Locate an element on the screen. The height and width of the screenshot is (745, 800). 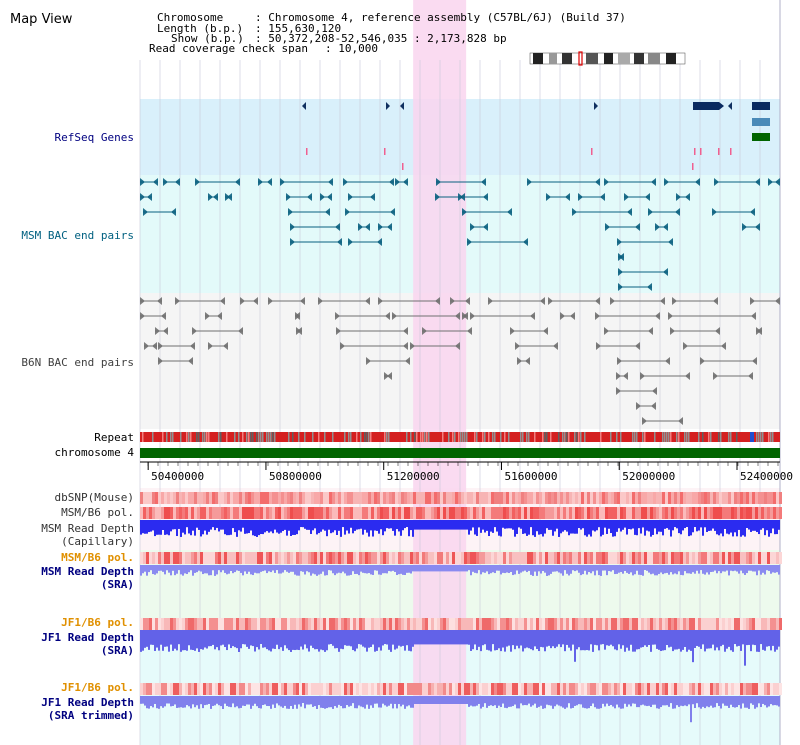
track-label-msm-read-depth-sra: MSM Read Depth is located at coordinates (87, 571).